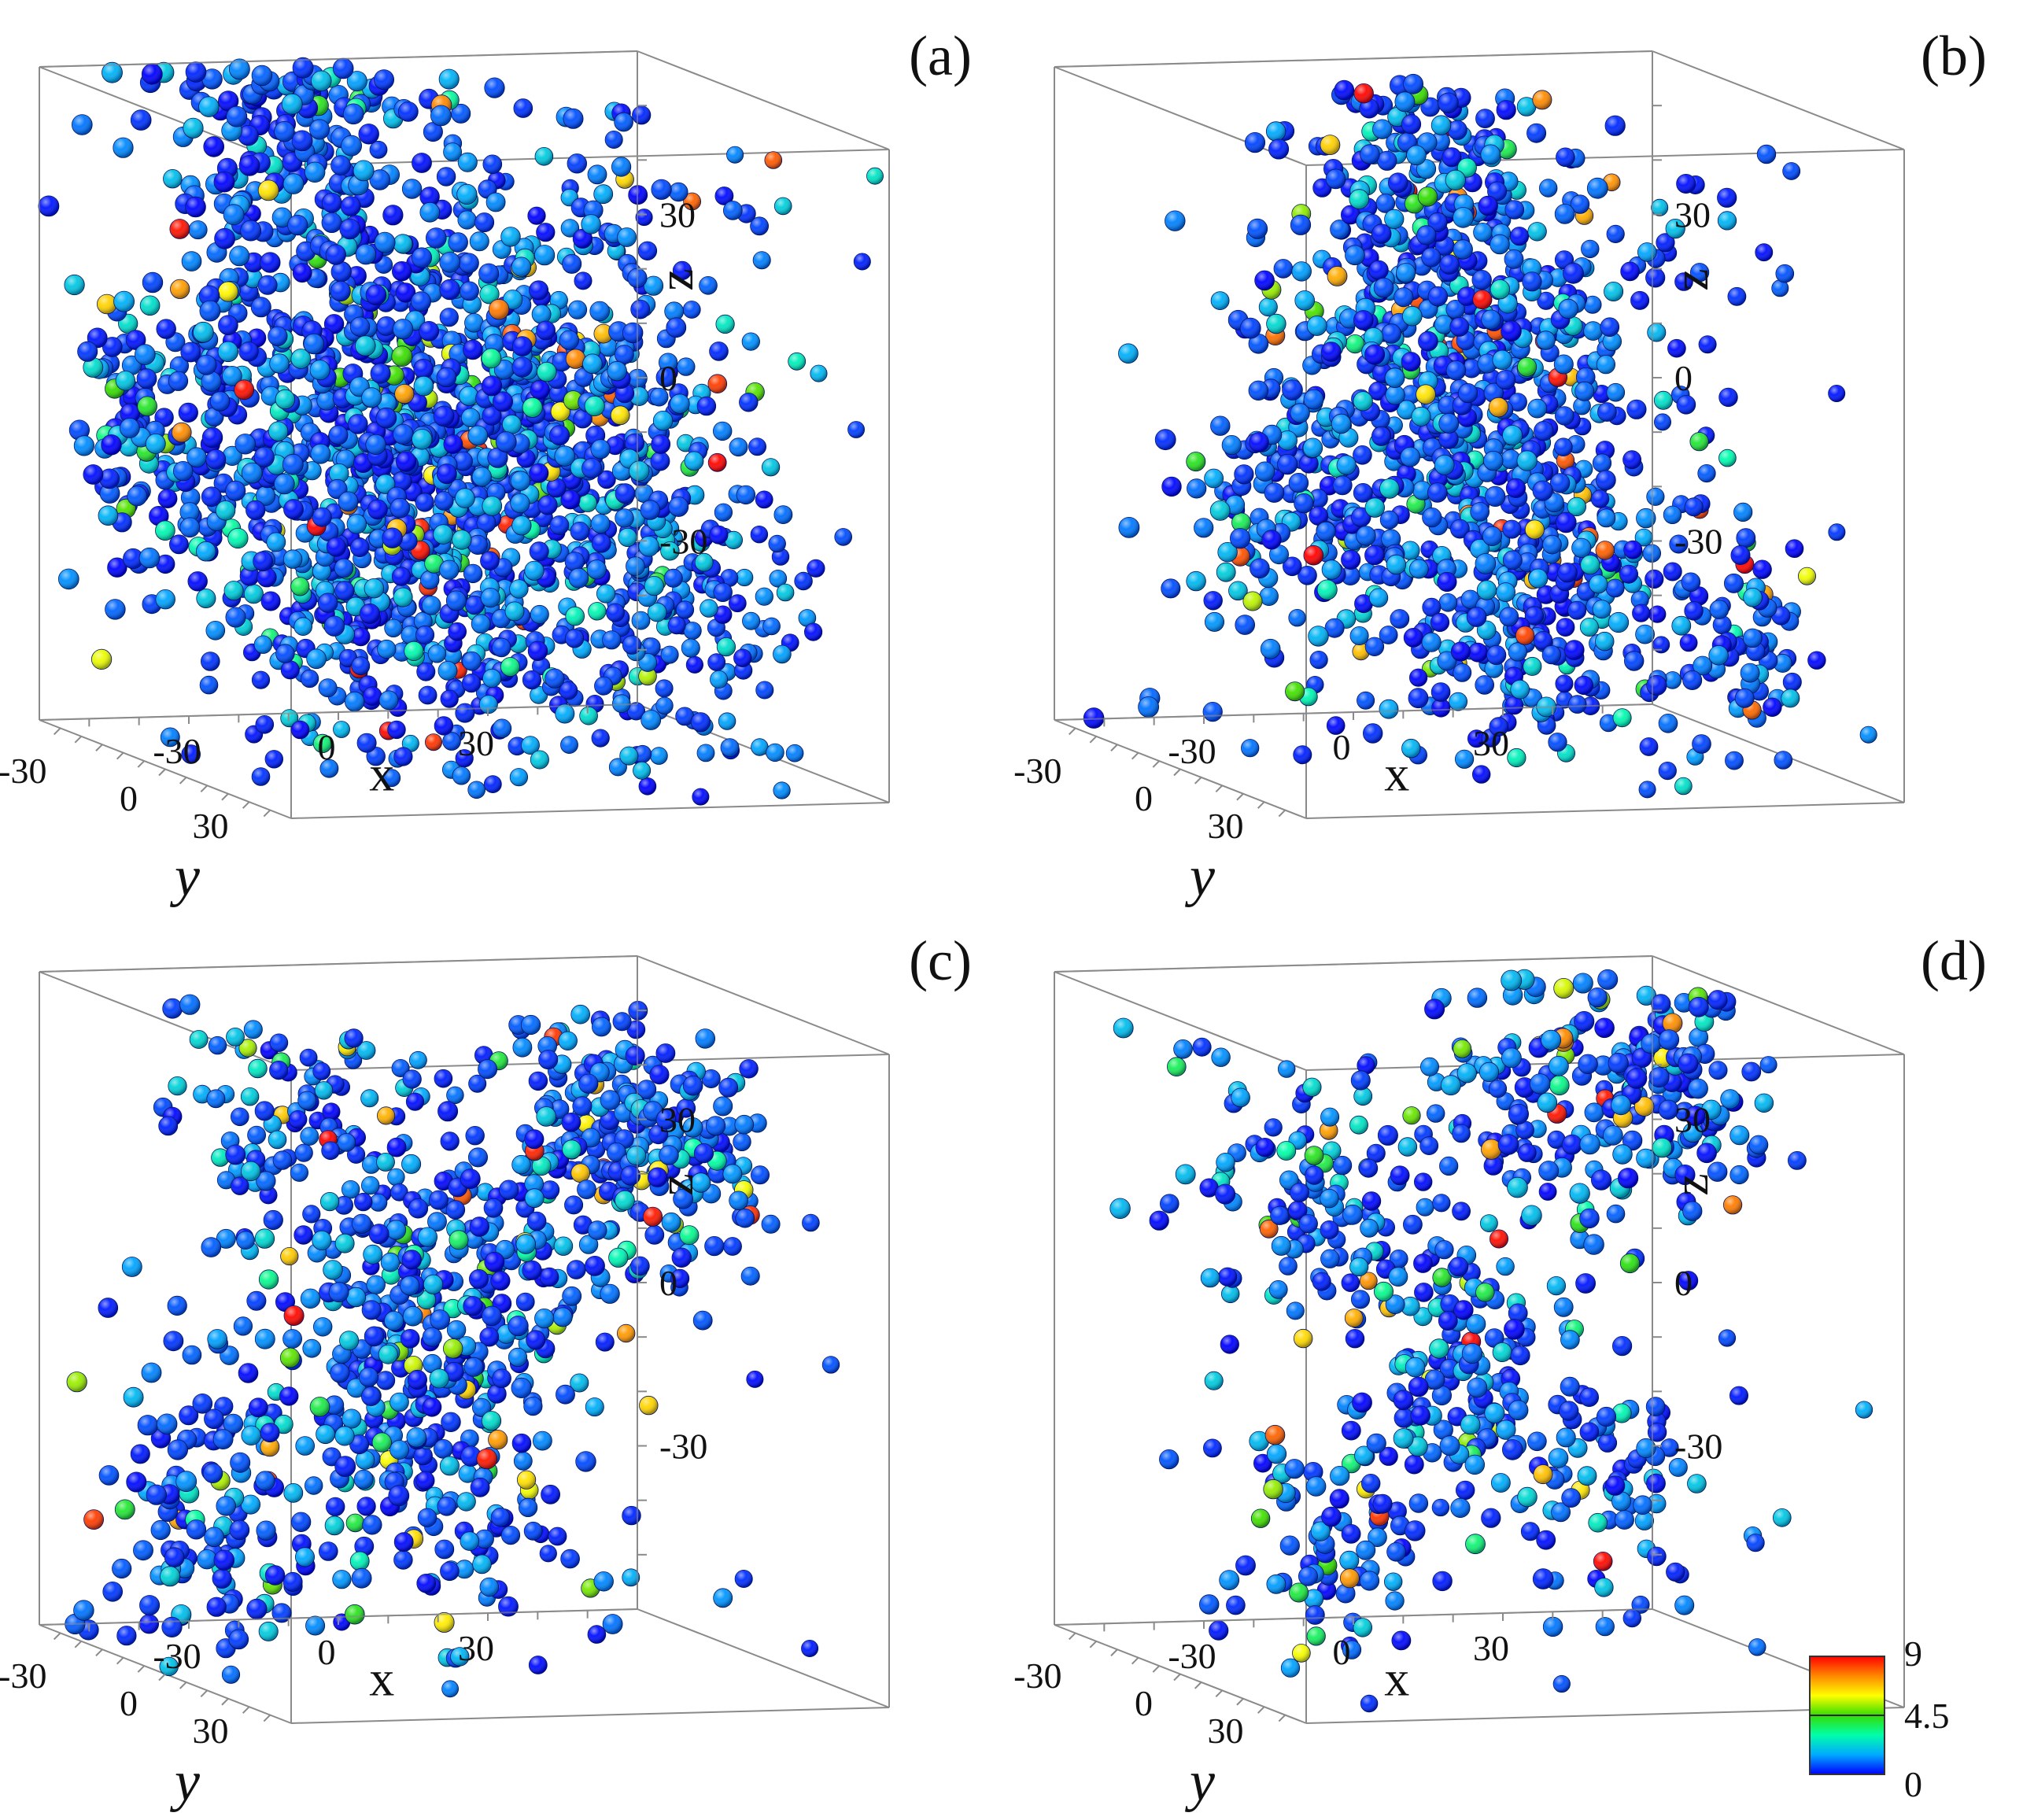 This screenshot has width=2034, height=1820. Describe the element at coordinates (675, 279) in the screenshot. I see `z-axis-label: z` at that location.